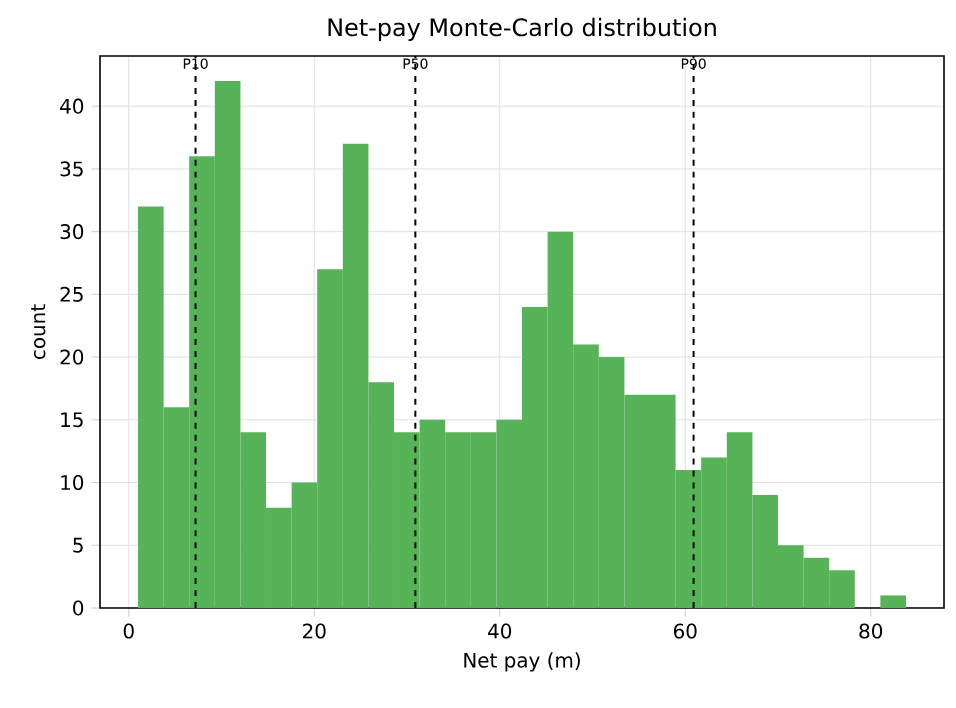 This screenshot has height=708, width=956. What do you see at coordinates (38, 332) in the screenshot?
I see `y-axis-title: count` at bounding box center [38, 332].